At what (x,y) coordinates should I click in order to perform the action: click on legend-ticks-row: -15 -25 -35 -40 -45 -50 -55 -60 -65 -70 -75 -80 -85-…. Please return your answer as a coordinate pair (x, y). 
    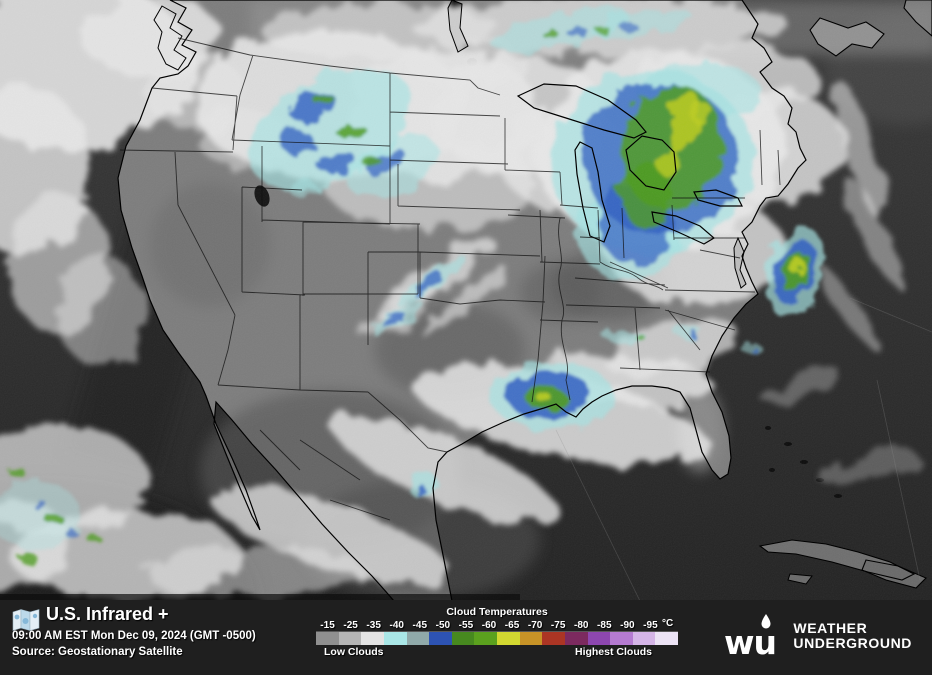
    Looking at the image, I should click on (497, 624).